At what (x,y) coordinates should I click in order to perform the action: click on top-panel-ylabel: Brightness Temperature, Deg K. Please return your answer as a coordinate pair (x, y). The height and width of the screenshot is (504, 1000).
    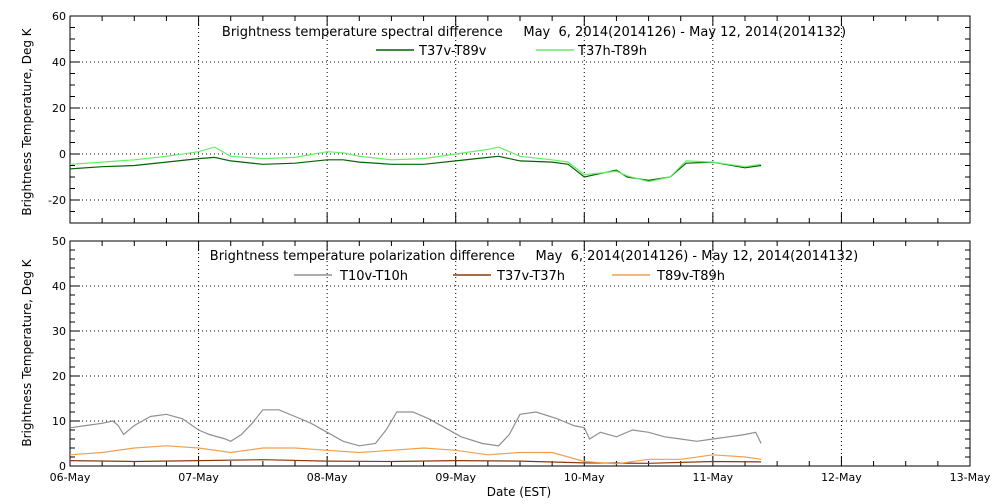
    Looking at the image, I should click on (27, 121).